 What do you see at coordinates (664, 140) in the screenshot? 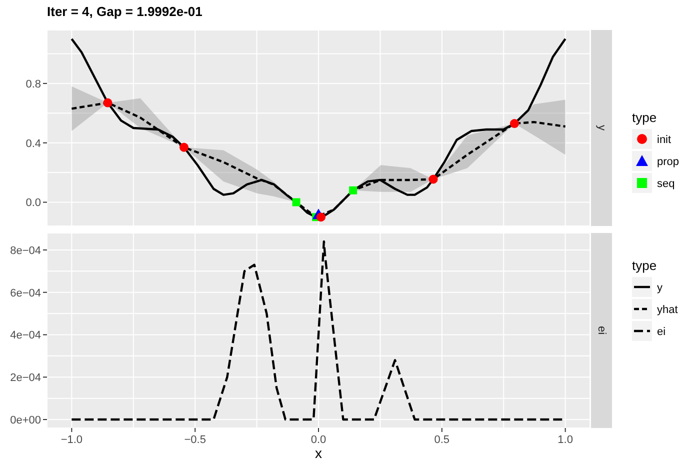
I see `legend-label: init` at bounding box center [664, 140].